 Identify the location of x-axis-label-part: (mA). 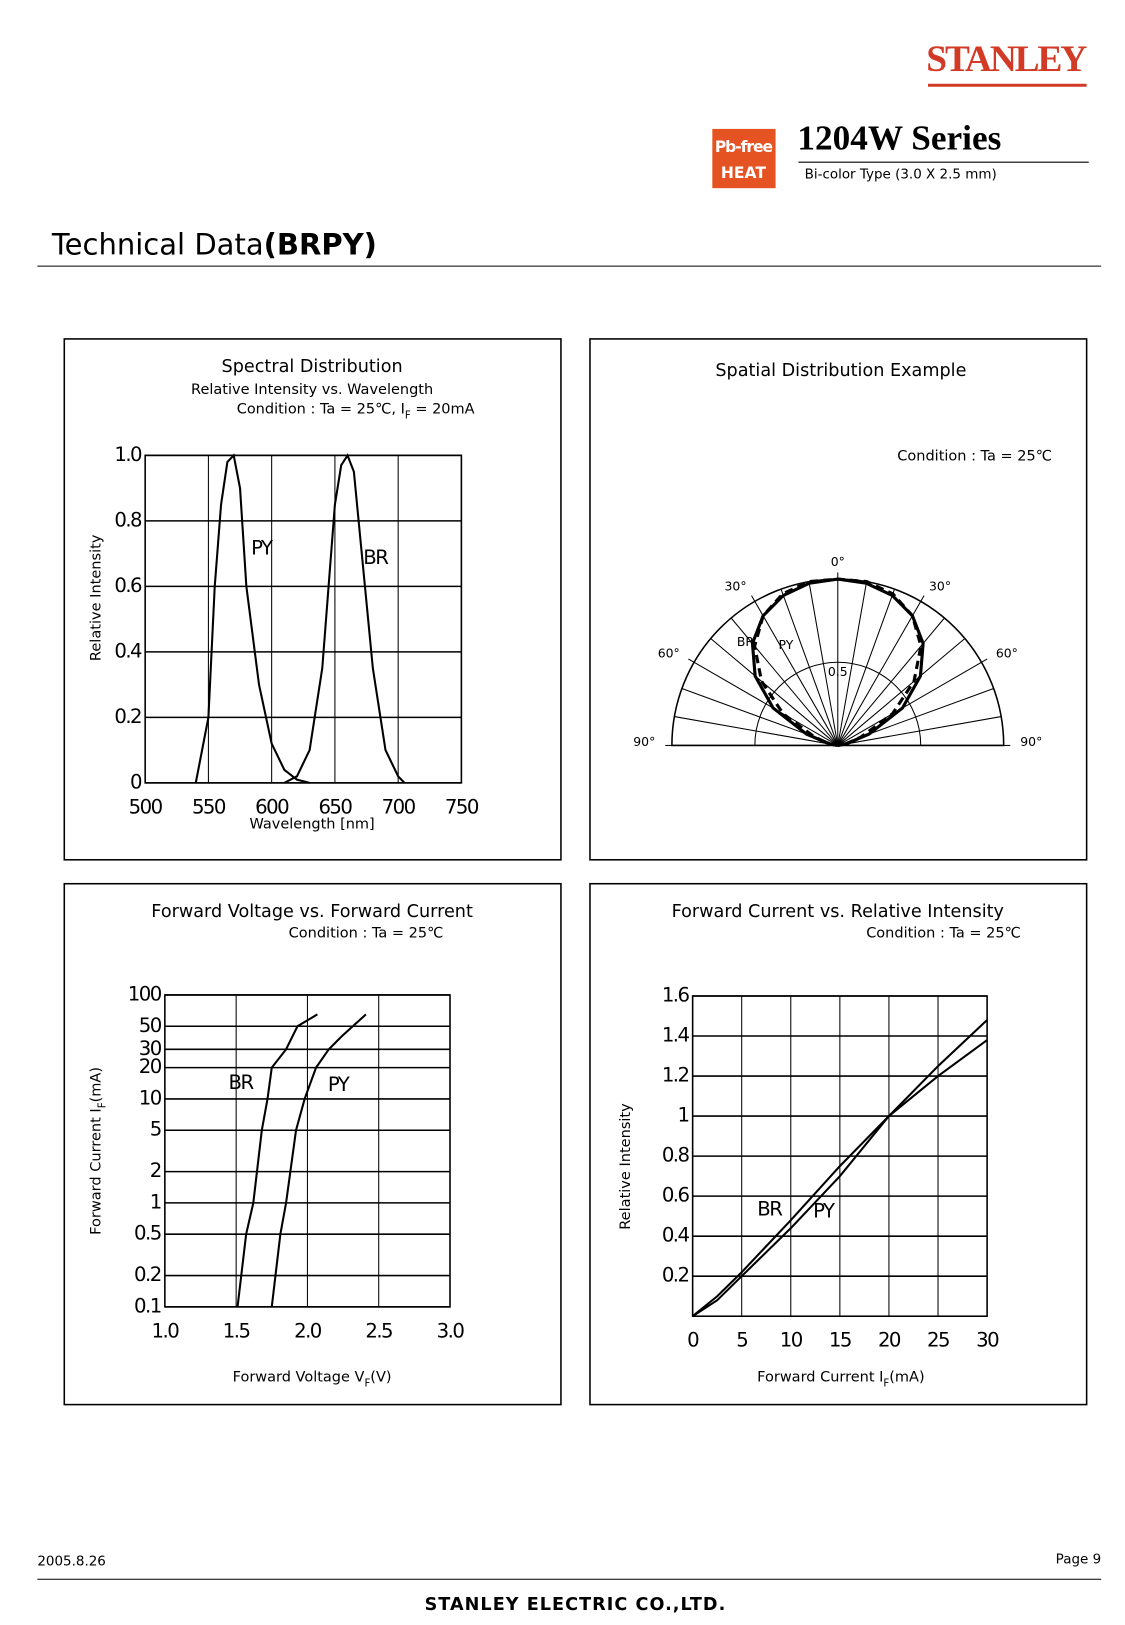
(906, 1378).